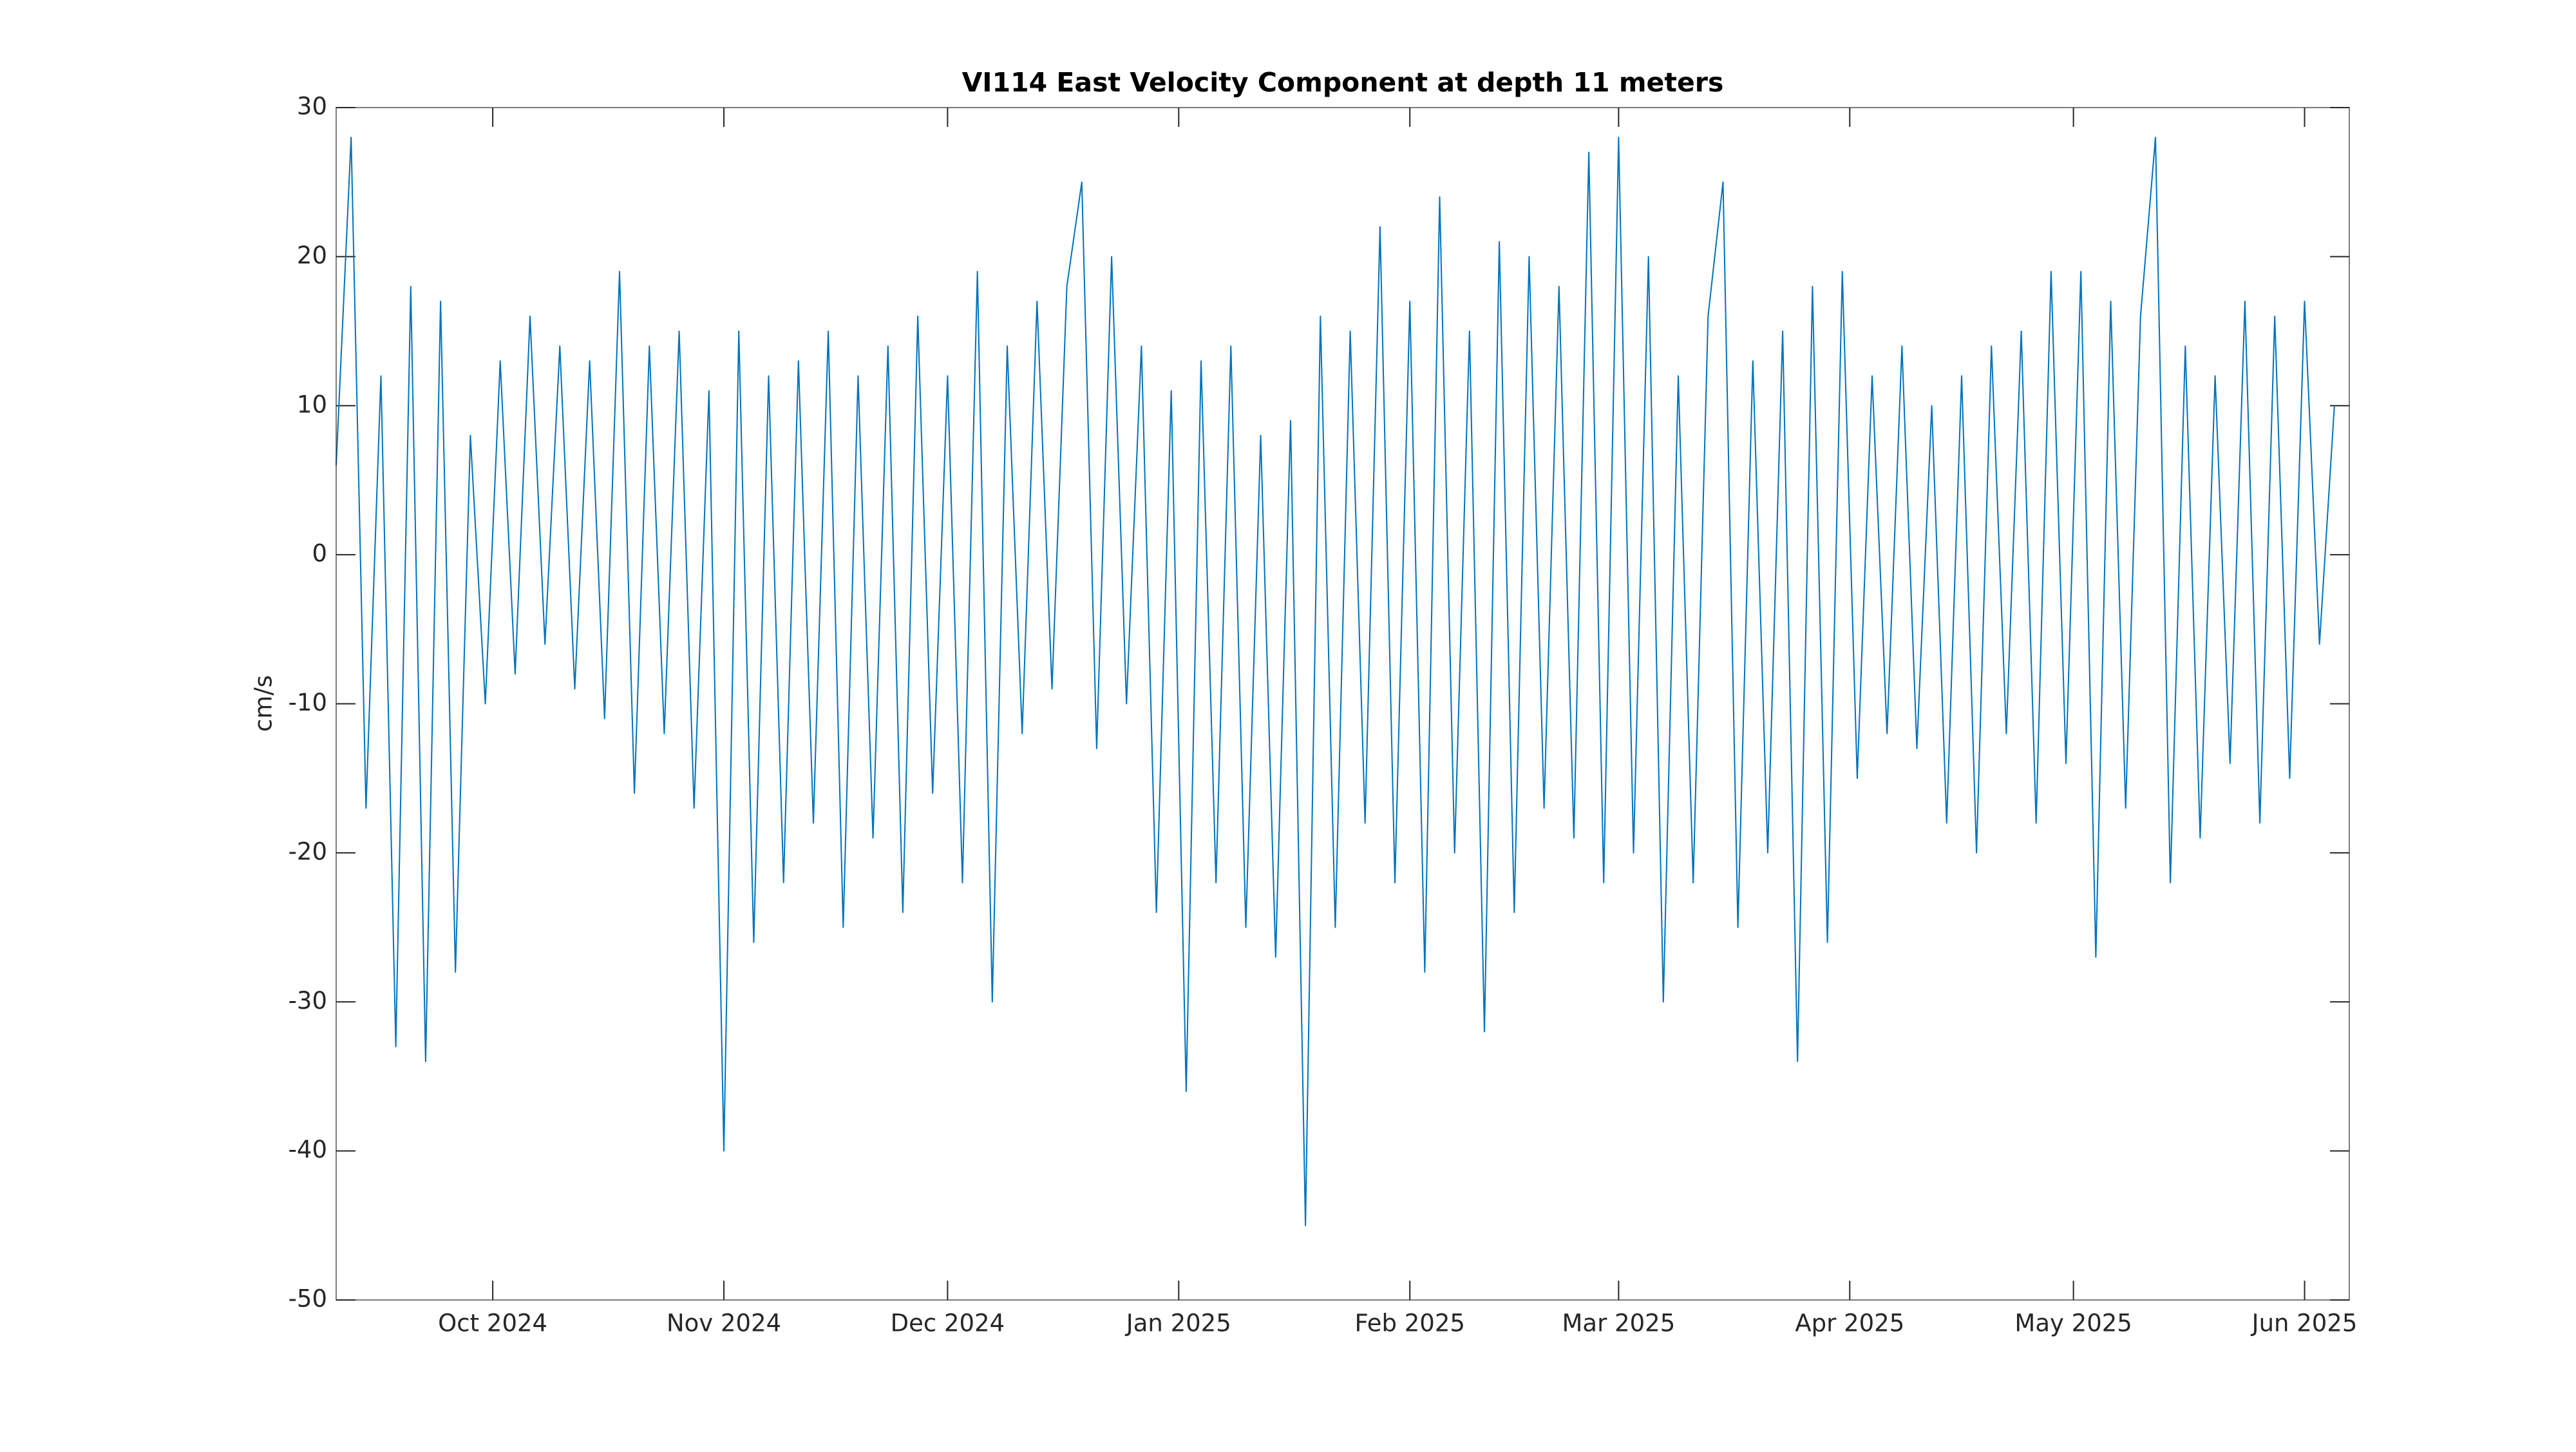 Image resolution: width=2576 pixels, height=1452 pixels. What do you see at coordinates (724, 1323) in the screenshot?
I see `x-tick-label: Nov 2024` at bounding box center [724, 1323].